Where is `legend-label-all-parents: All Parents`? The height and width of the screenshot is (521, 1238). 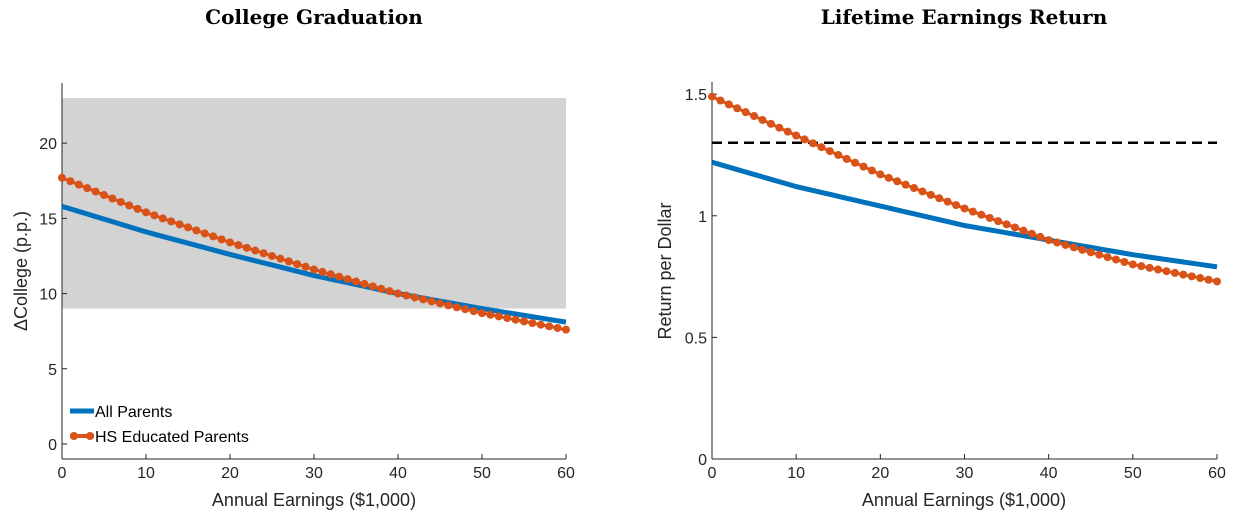 legend-label-all-parents: All Parents is located at coordinates (133, 412).